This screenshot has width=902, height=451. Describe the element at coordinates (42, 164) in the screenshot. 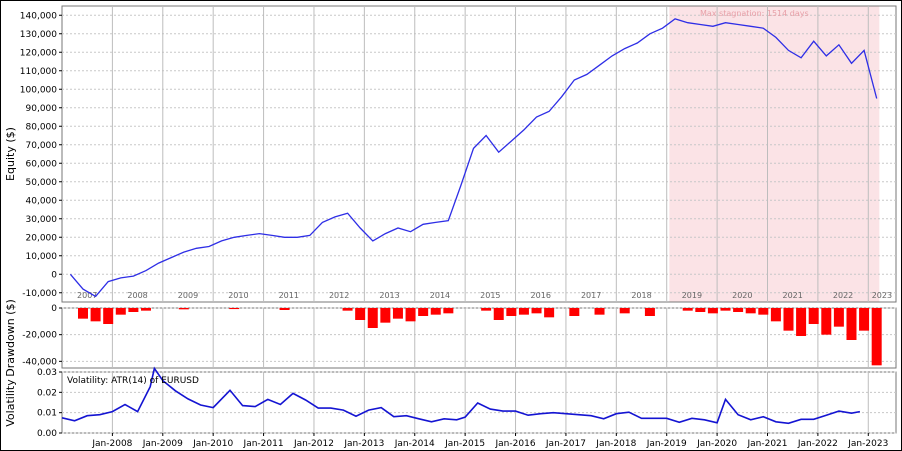

I see `equity-tick-label: 60,000` at that location.